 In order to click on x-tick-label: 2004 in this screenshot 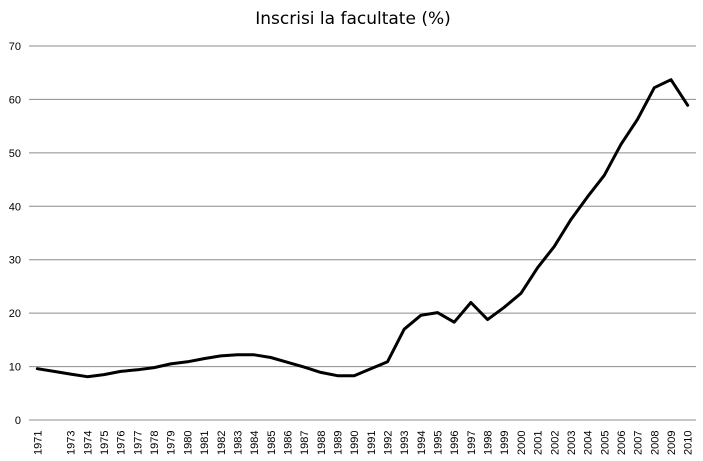, I will do `click(589, 443)`.